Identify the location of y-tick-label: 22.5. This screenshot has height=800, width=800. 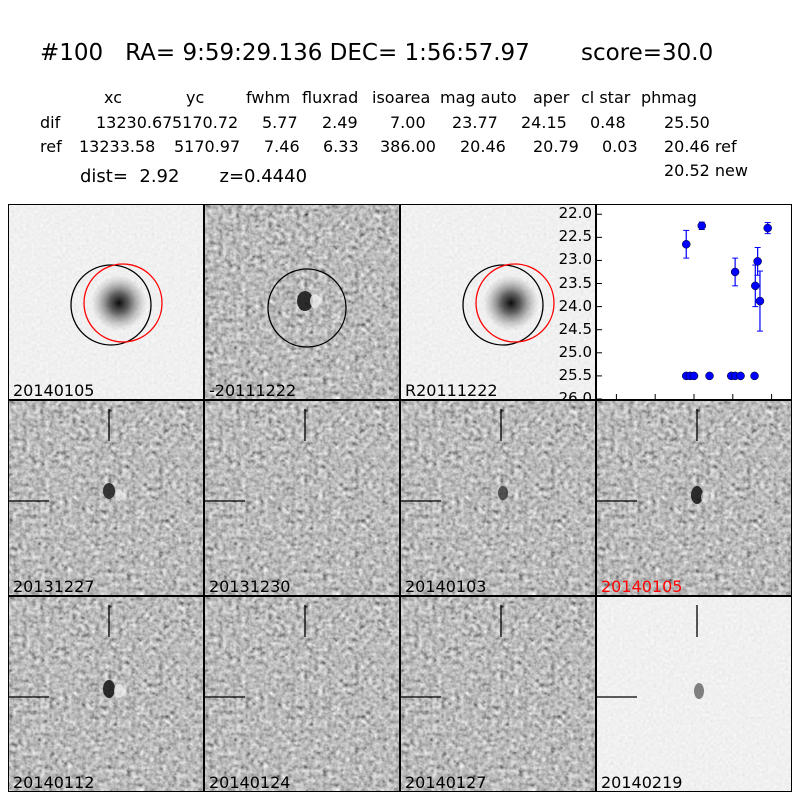
(575, 236).